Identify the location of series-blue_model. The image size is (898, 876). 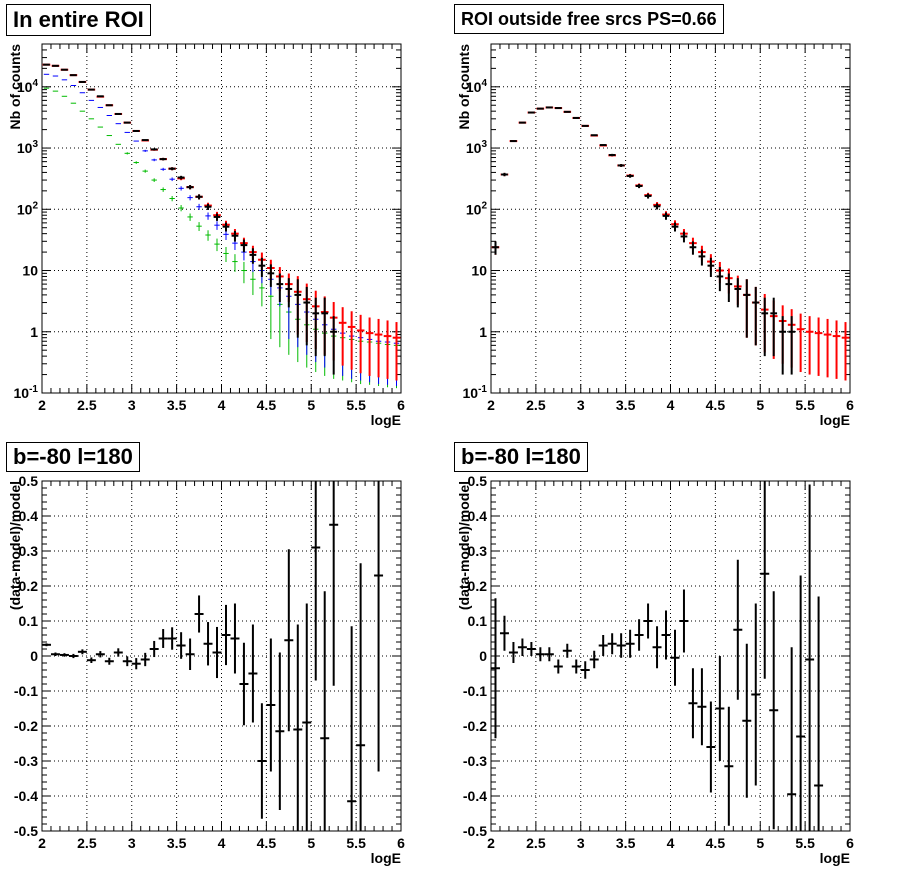
(221, 230).